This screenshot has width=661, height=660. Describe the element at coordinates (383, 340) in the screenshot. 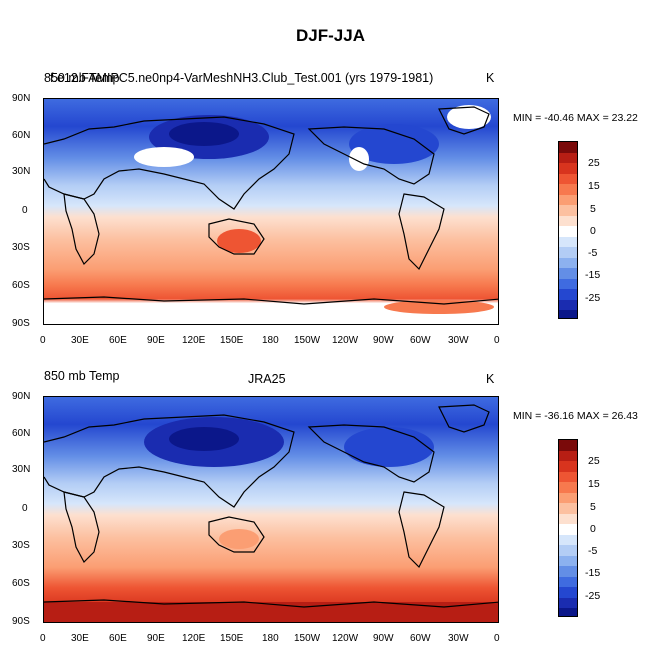

I see `lon-label: 90W` at that location.